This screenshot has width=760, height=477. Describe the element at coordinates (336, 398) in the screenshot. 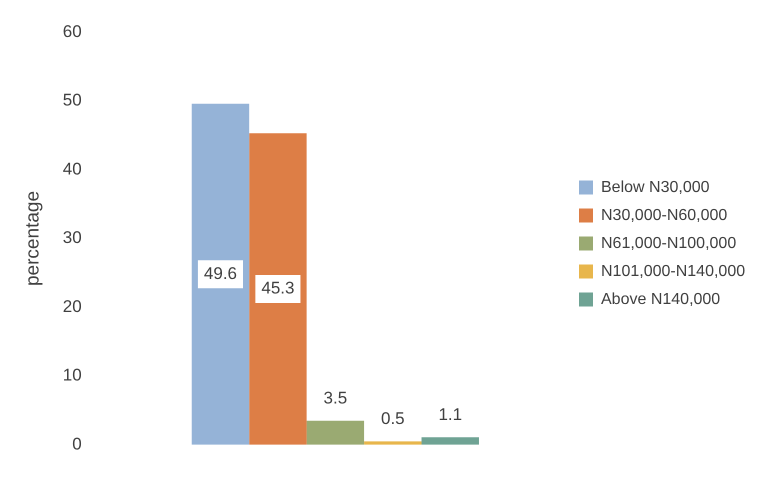

I see `data-label: 3.5` at that location.